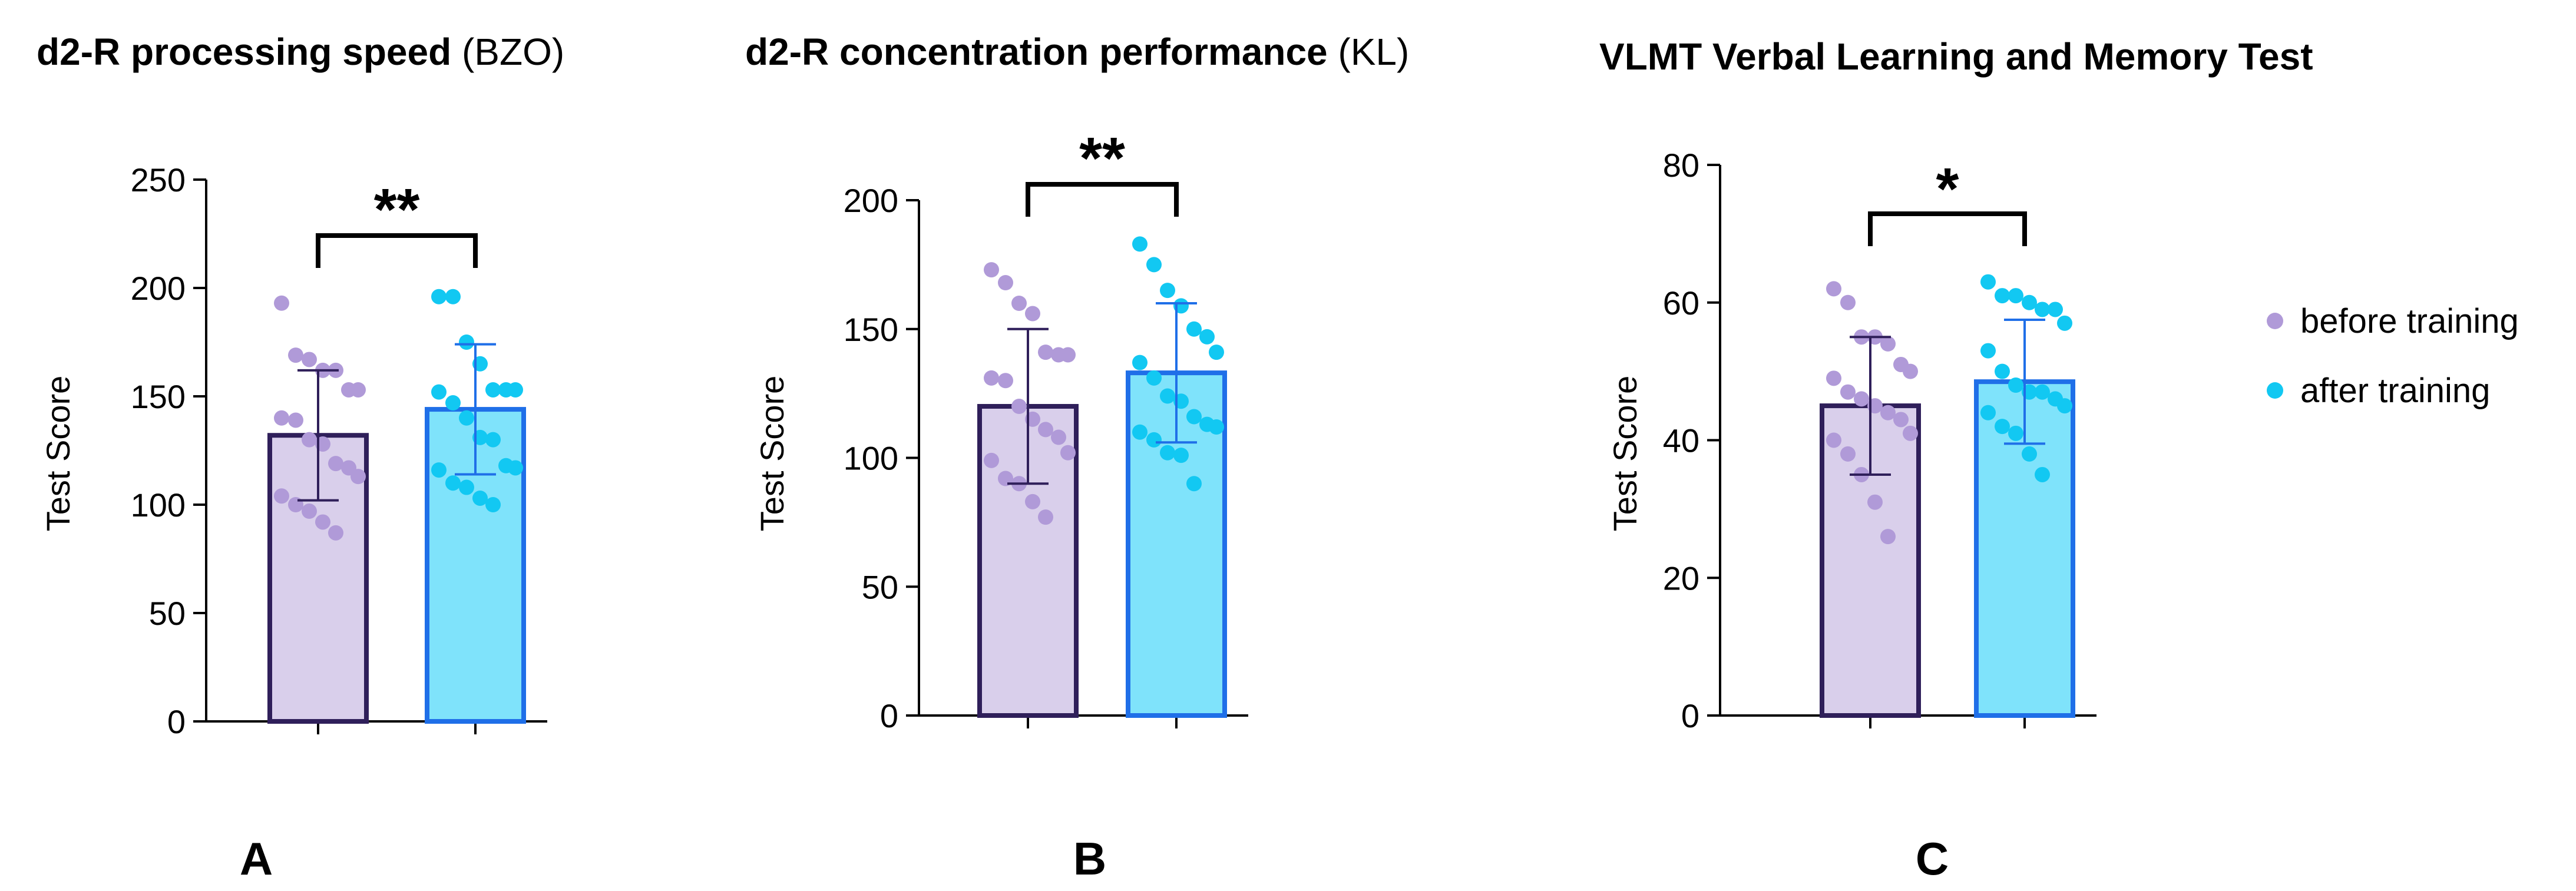 Image resolution: width=2576 pixels, height=891 pixels. What do you see at coordinates (58, 454) in the screenshot?
I see `panel-a-ylabel: Test Score` at bounding box center [58, 454].